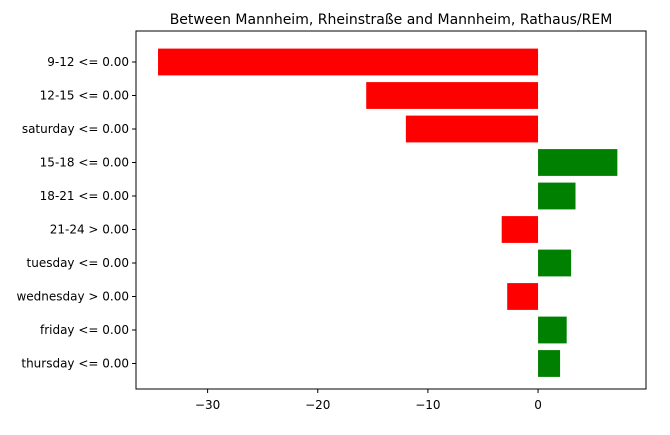 Image resolution: width=670 pixels, height=435 pixels. I want to click on y-tick-label: tuesday <= 0.00, so click(78, 263).